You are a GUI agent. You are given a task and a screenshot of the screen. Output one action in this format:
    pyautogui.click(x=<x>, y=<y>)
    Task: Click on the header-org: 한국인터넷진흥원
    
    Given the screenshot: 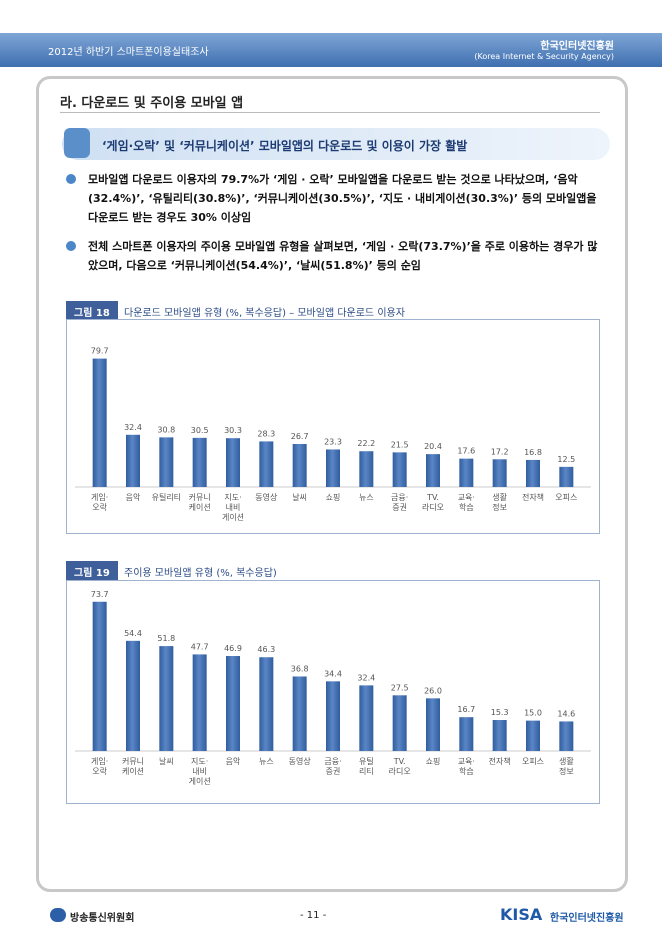 What is the action you would take?
    pyautogui.click(x=577, y=46)
    